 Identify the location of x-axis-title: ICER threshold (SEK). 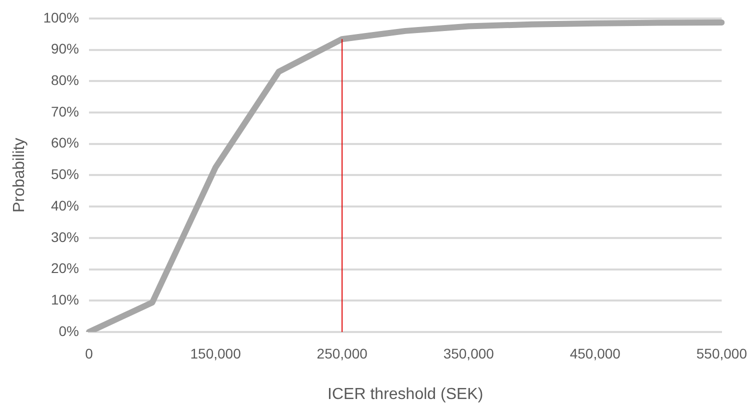
(406, 394).